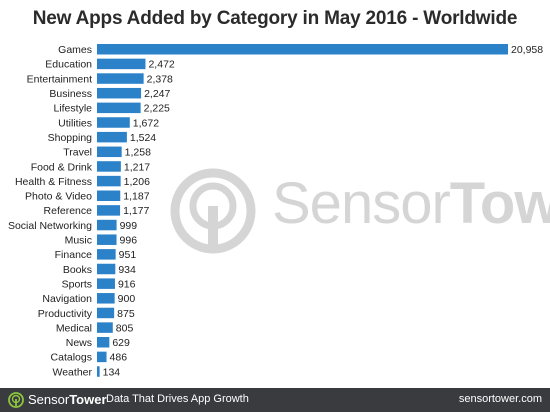  What do you see at coordinates (137, 182) in the screenshot?
I see `data-label: 1,206` at bounding box center [137, 182].